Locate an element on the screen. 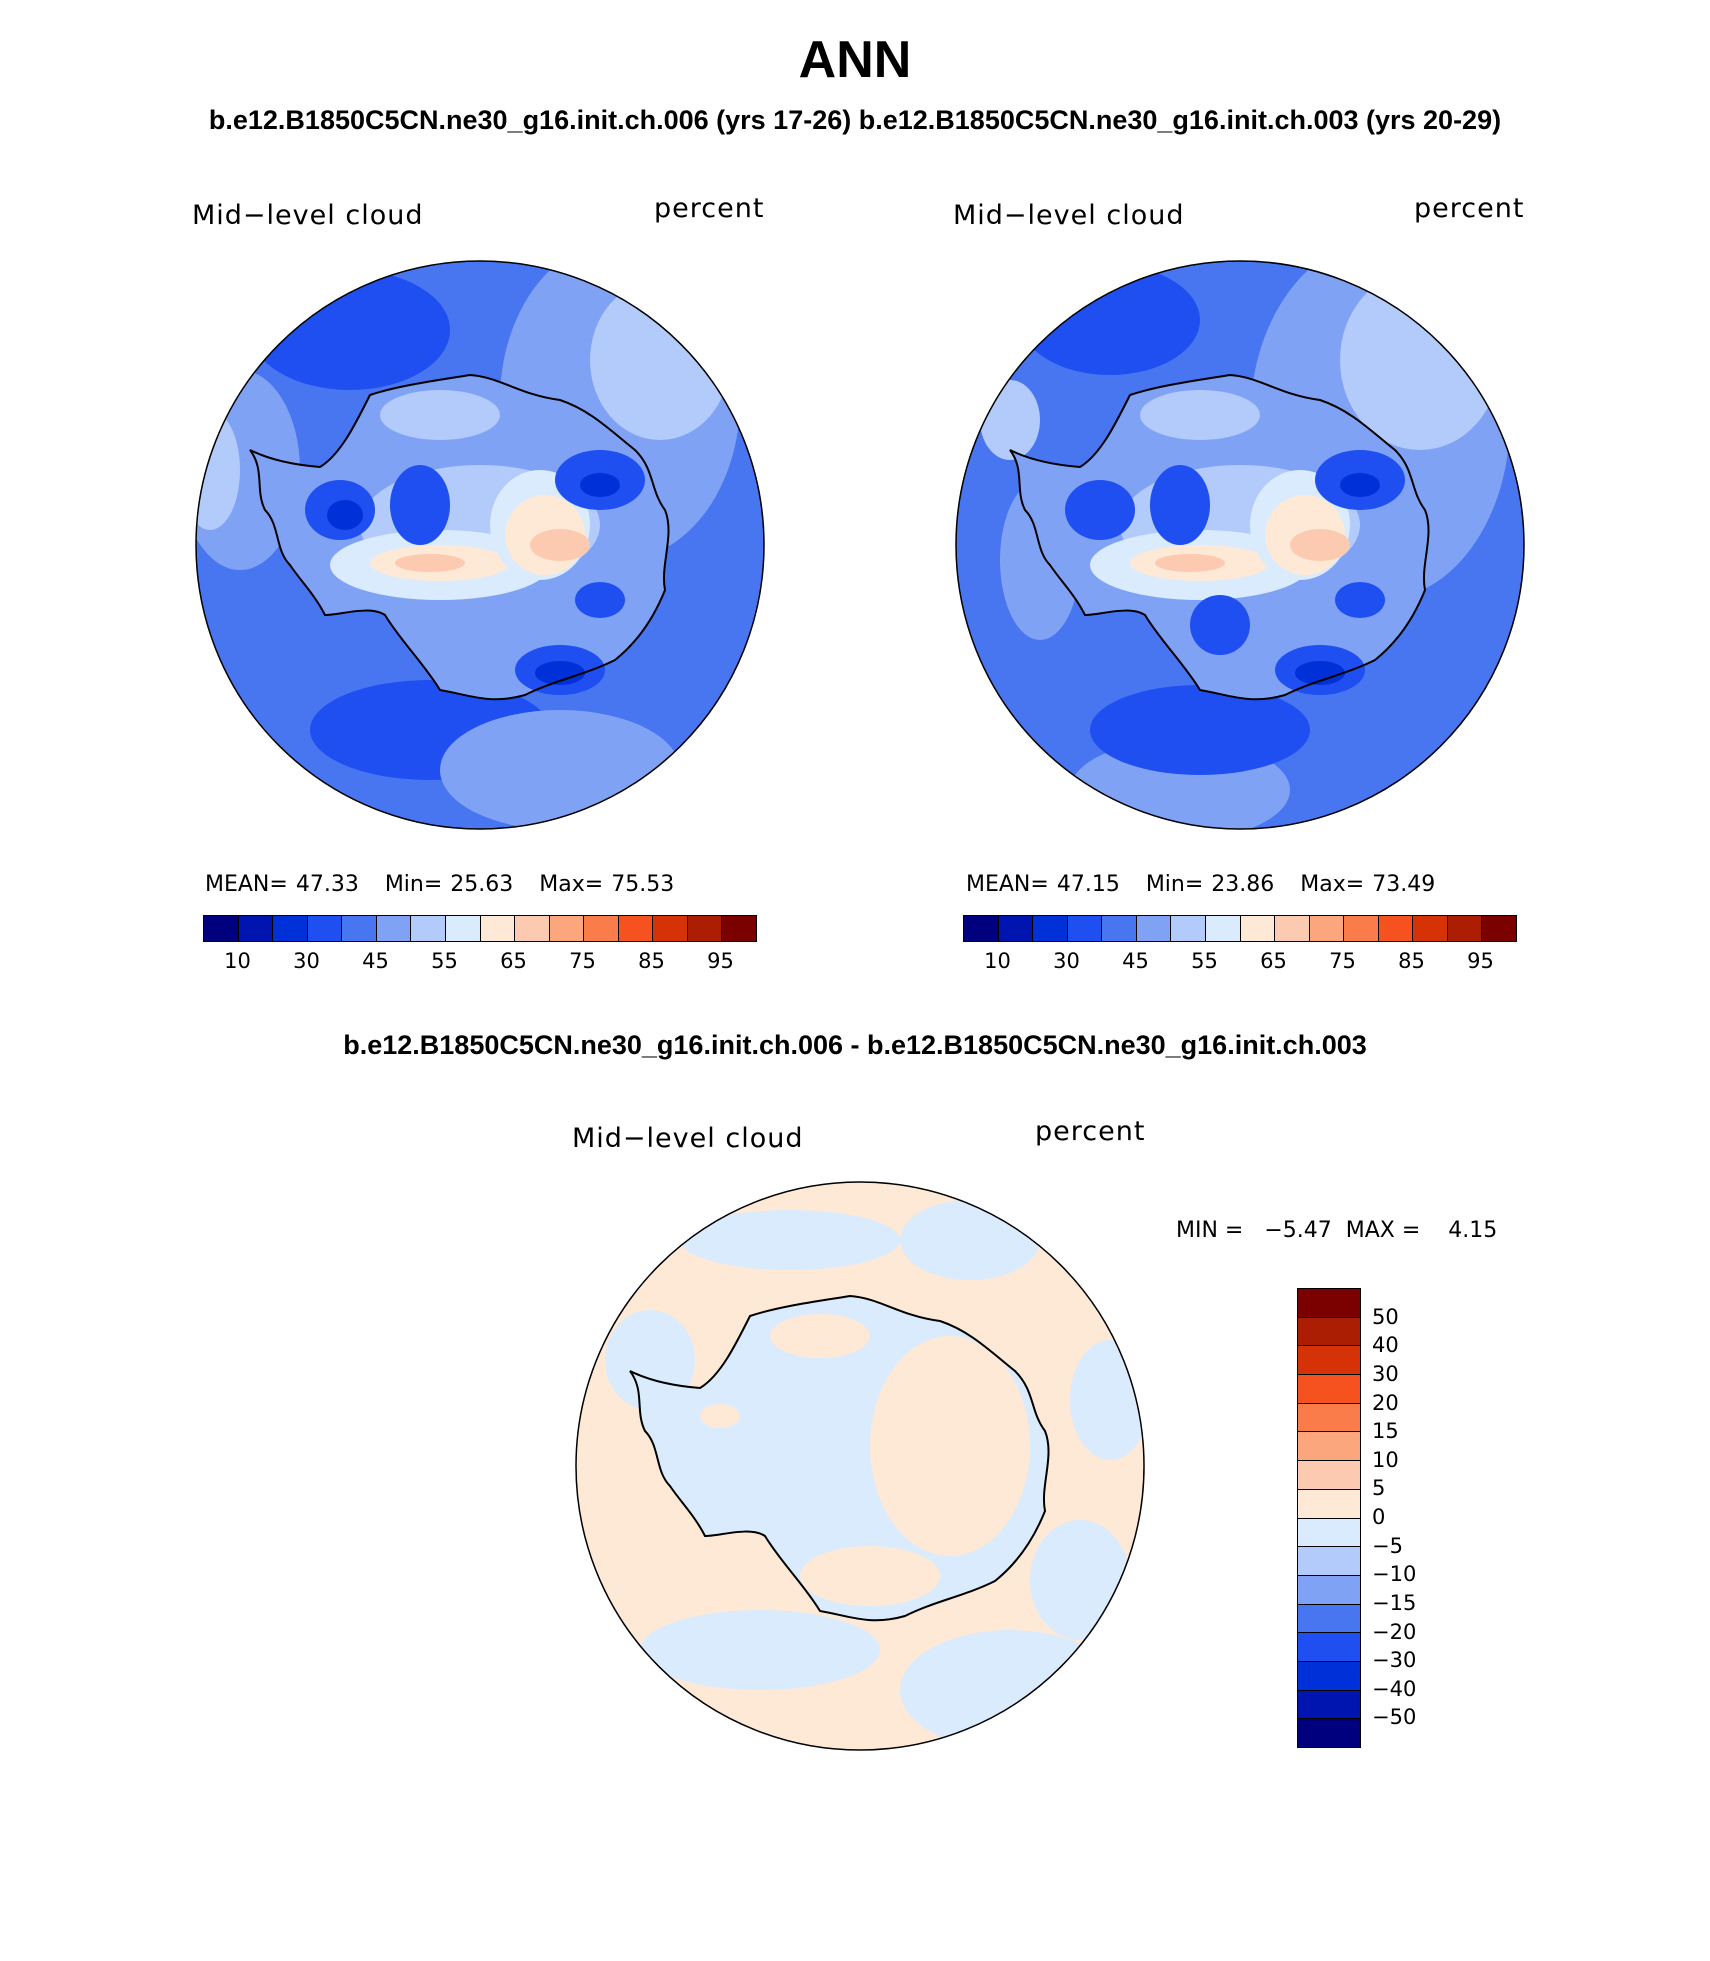 The width and height of the screenshot is (1710, 1961). colorbar-tick-label: 0 is located at coordinates (1379, 1517).